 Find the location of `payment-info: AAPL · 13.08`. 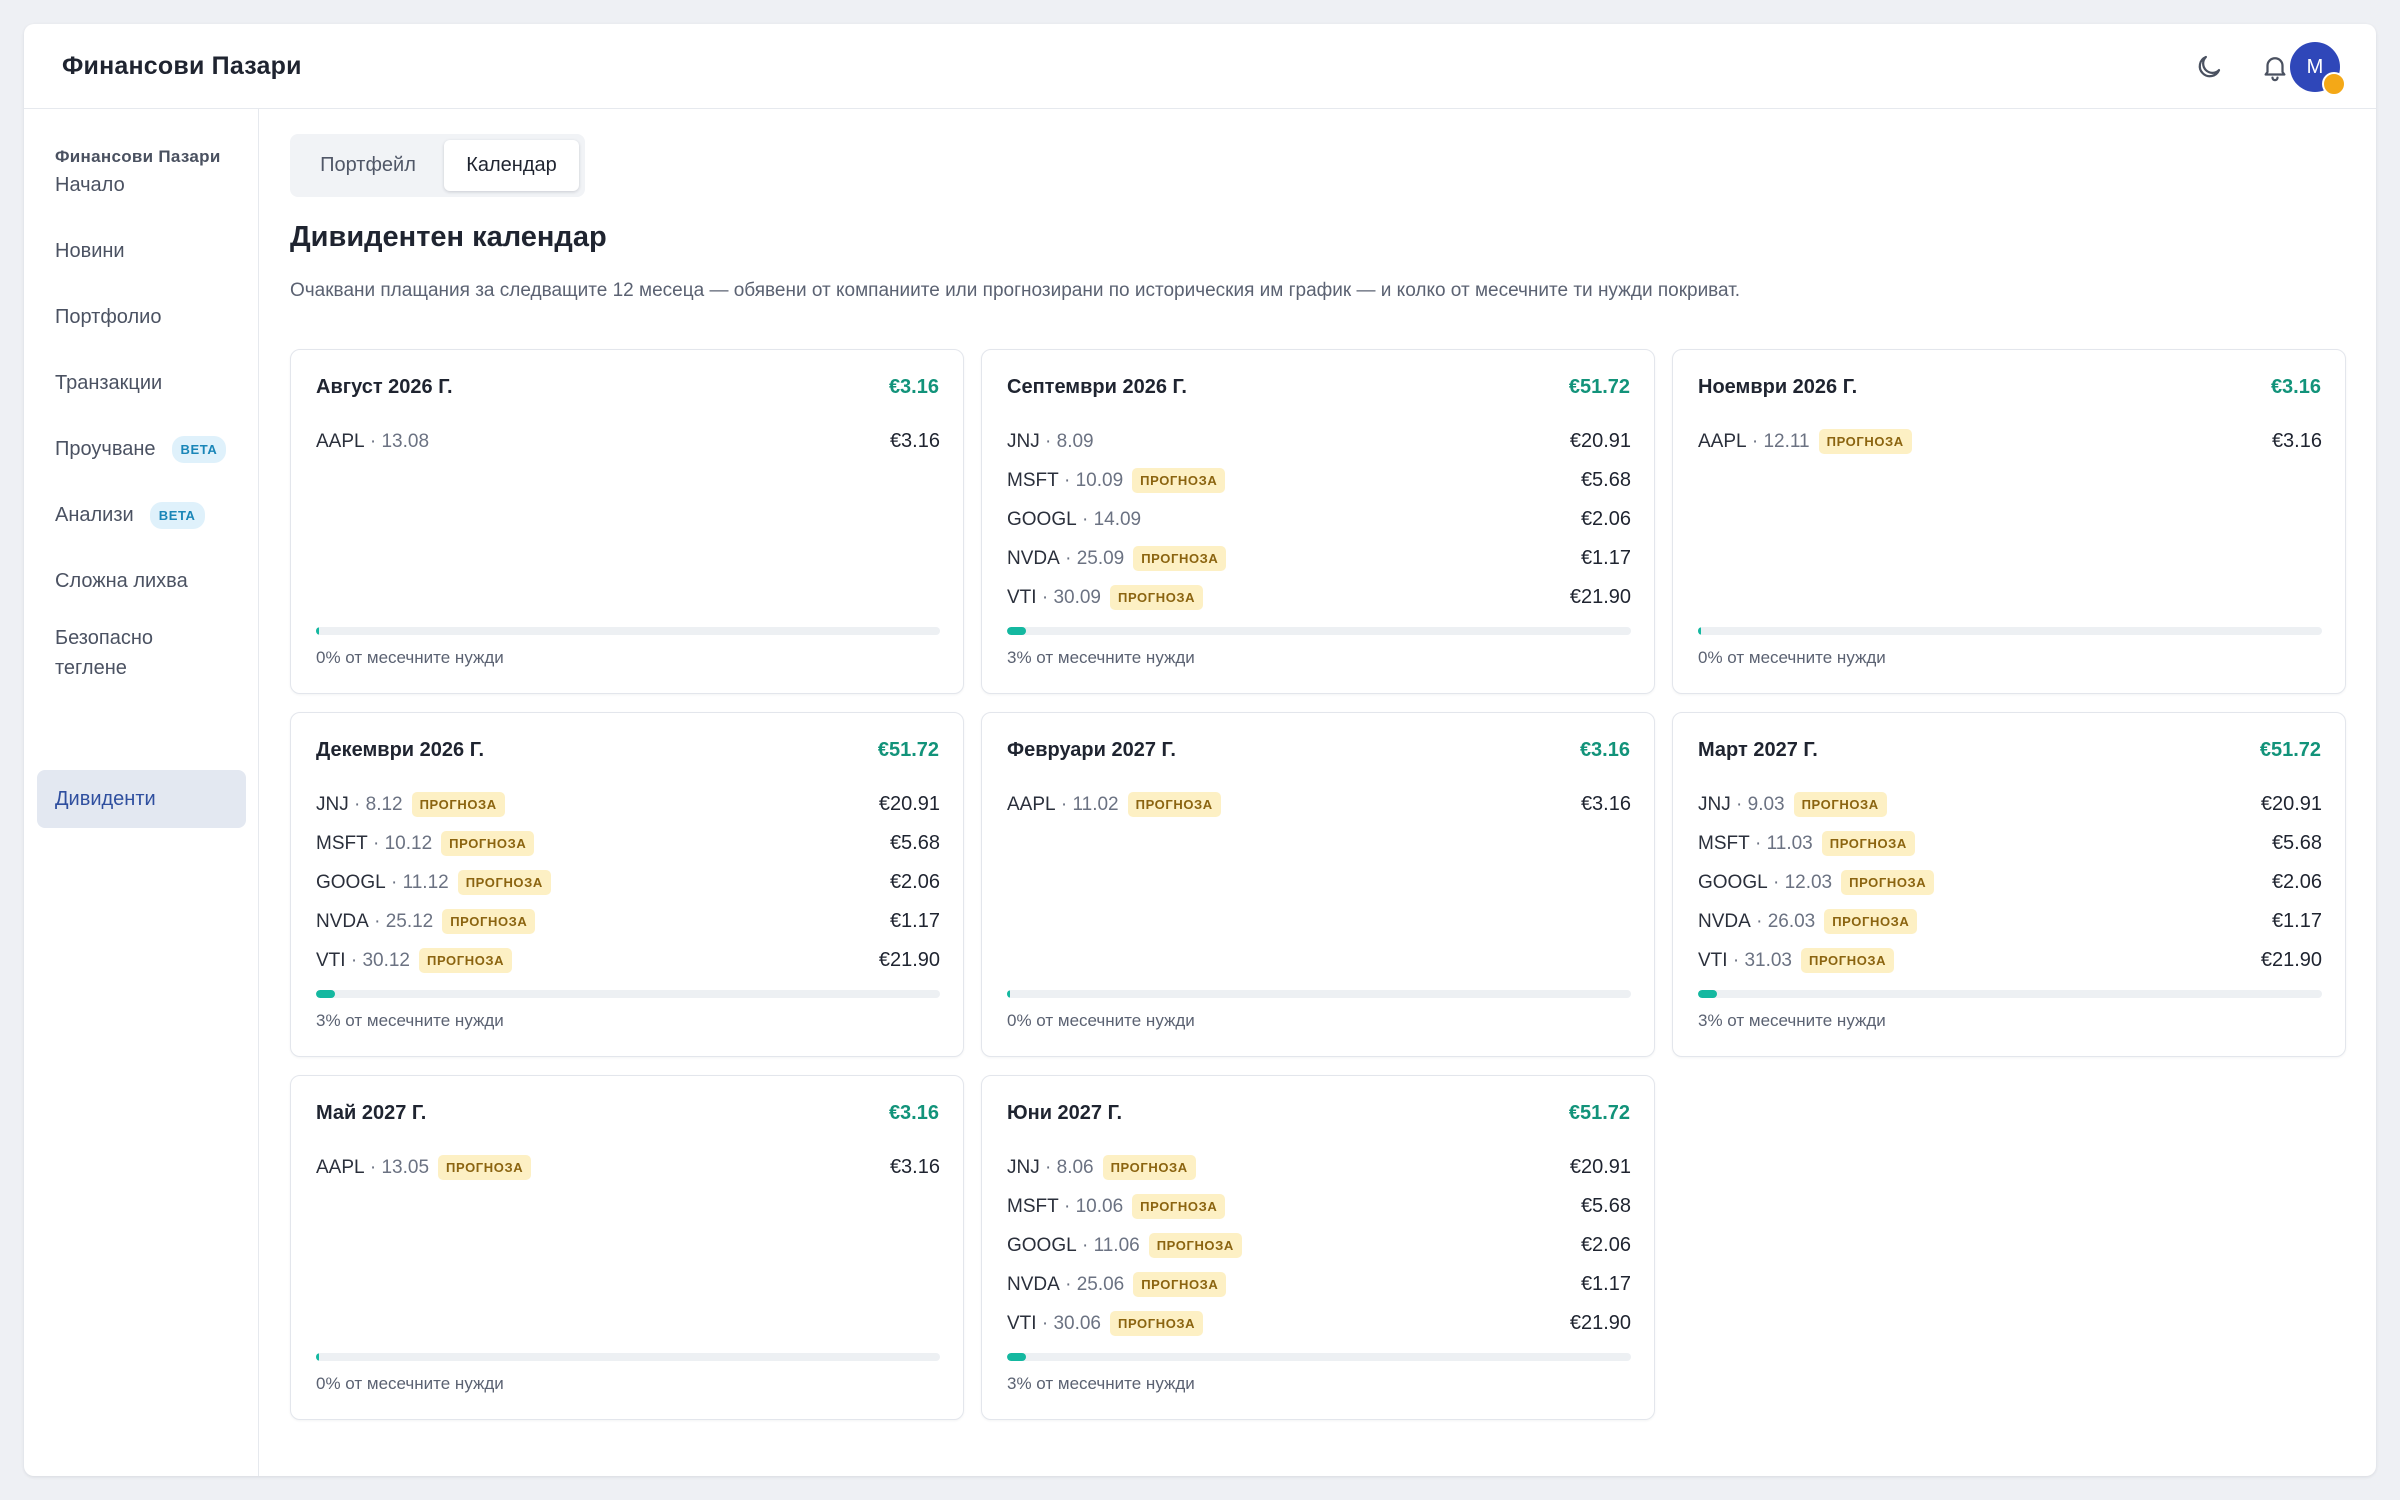

payment-info: AAPL · 13.08 is located at coordinates (372, 442).